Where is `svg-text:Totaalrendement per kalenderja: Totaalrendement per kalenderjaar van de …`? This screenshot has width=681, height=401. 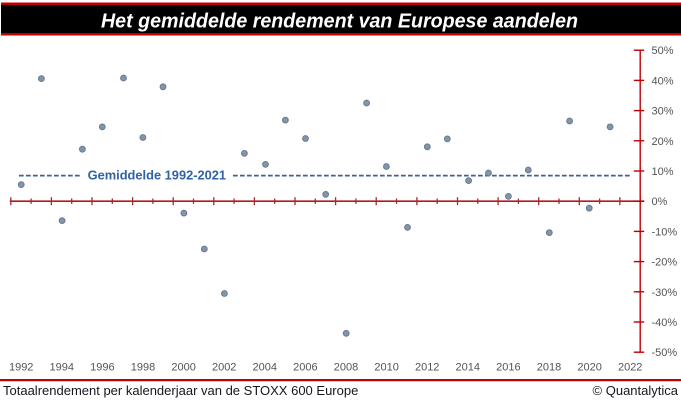
svg-text:Totaalrendement per kalenderja: Totaalrendement per kalenderjaar van de … is located at coordinates (180, 390).